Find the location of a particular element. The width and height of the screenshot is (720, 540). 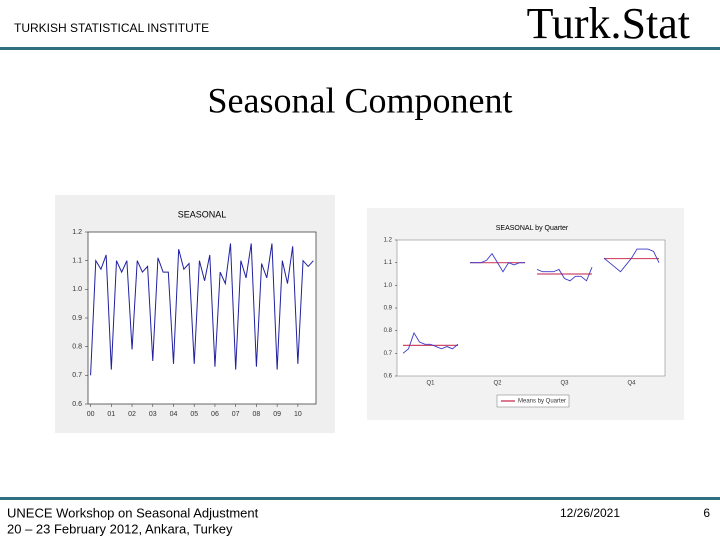

institute: TURKISH STATISTICAL INSTITUTE is located at coordinates (111, 28).